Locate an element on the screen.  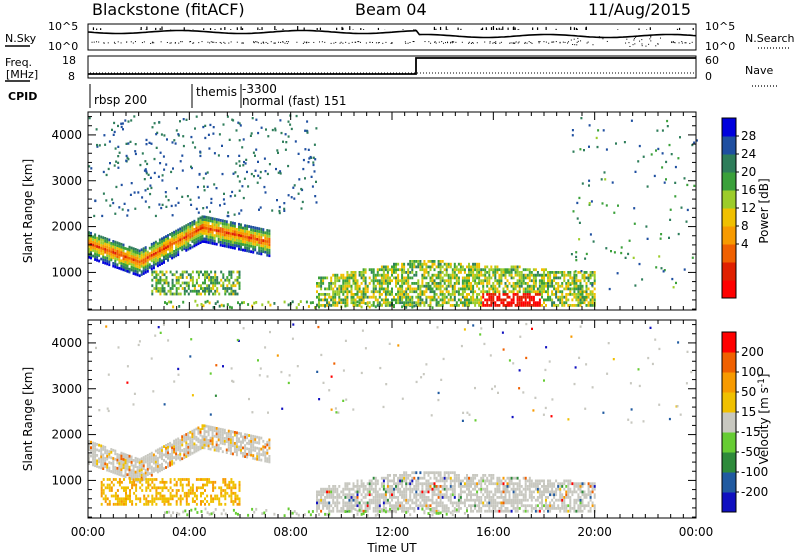
nsky-line is located at coordinates (392, 34).